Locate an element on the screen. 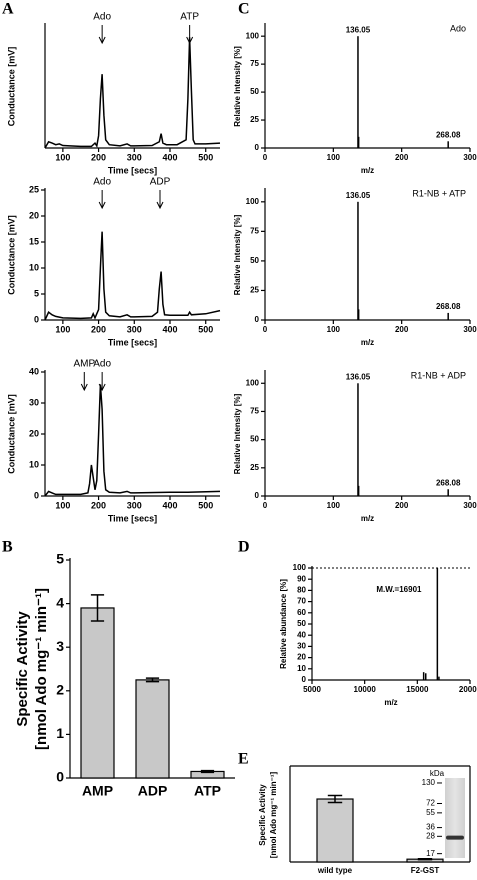 This screenshot has width=477, height=880. x-tick-label: 20000 is located at coordinates (468, 689).